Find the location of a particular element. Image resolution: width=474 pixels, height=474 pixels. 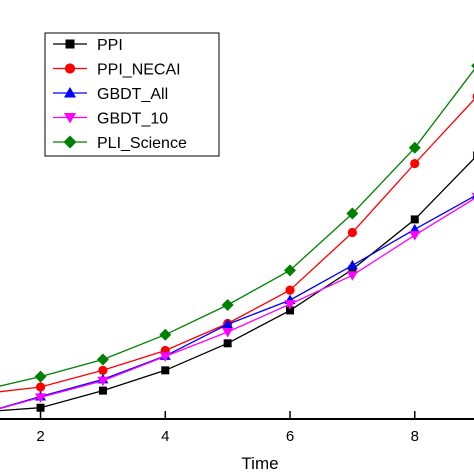

legend-label: PPI is located at coordinates (110, 45).